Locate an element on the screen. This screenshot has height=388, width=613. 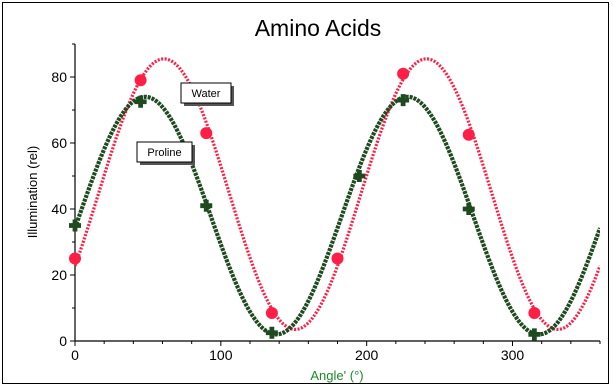
y-axis-label: Illumination (rel) is located at coordinates (32, 192).